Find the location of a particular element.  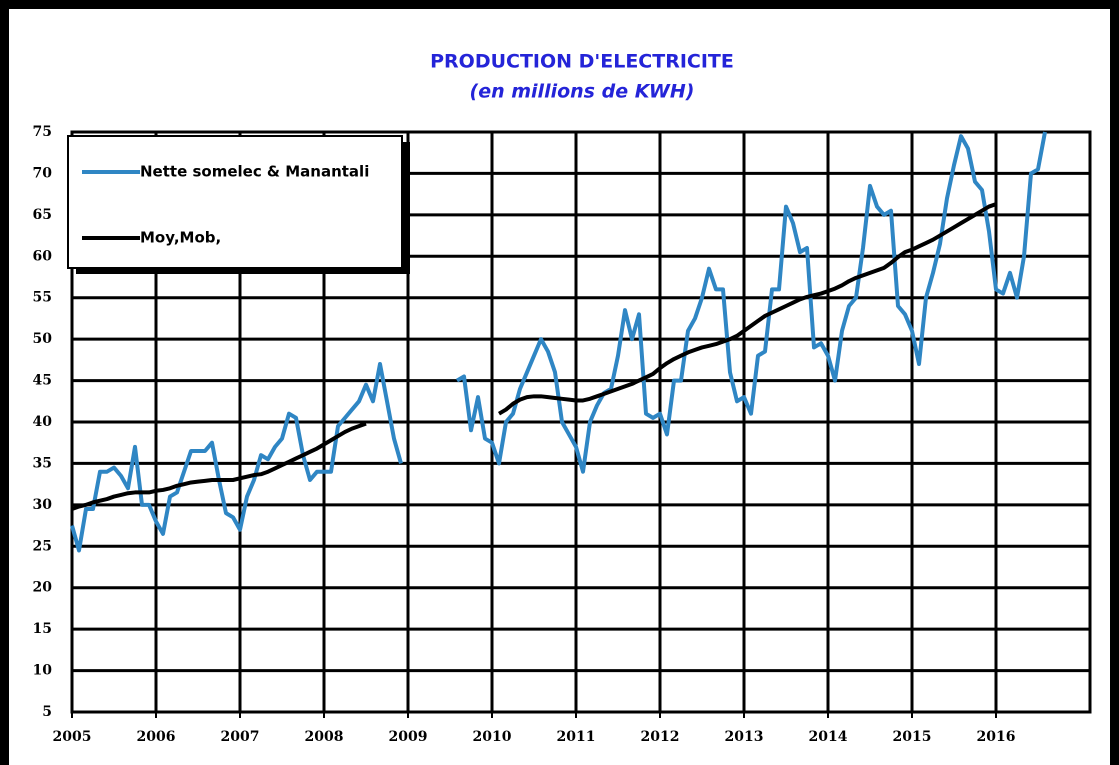

y-tick-label: 20 is located at coordinates (43, 588).